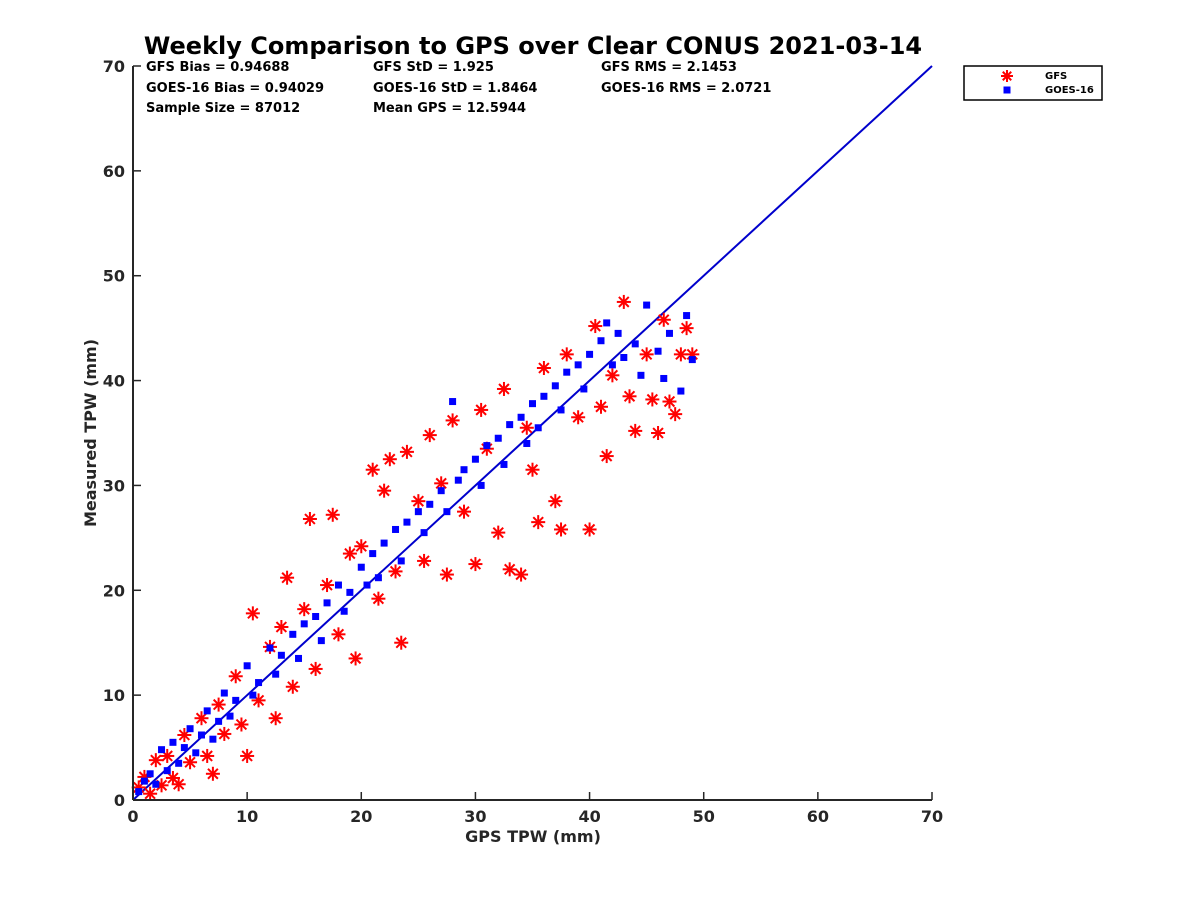 The width and height of the screenshot is (1200, 900). I want to click on x-tick-label: 20, so click(361, 816).